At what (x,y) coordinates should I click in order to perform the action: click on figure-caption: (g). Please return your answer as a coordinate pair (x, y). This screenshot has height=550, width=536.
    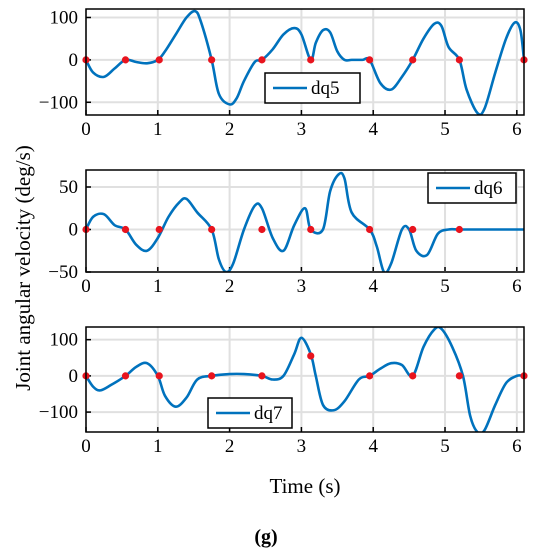
    Looking at the image, I should click on (265, 537).